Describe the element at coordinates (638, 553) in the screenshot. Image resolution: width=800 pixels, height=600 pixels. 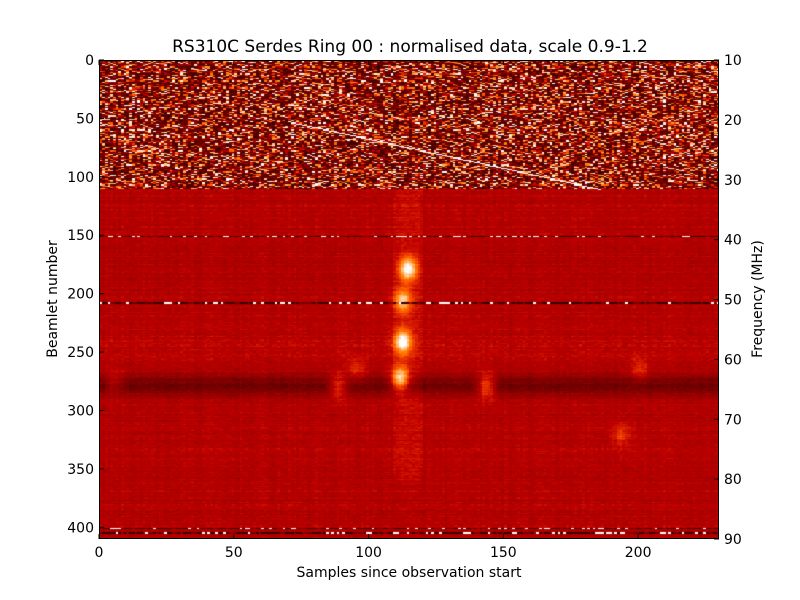
I see `x-tick-label: 200` at that location.